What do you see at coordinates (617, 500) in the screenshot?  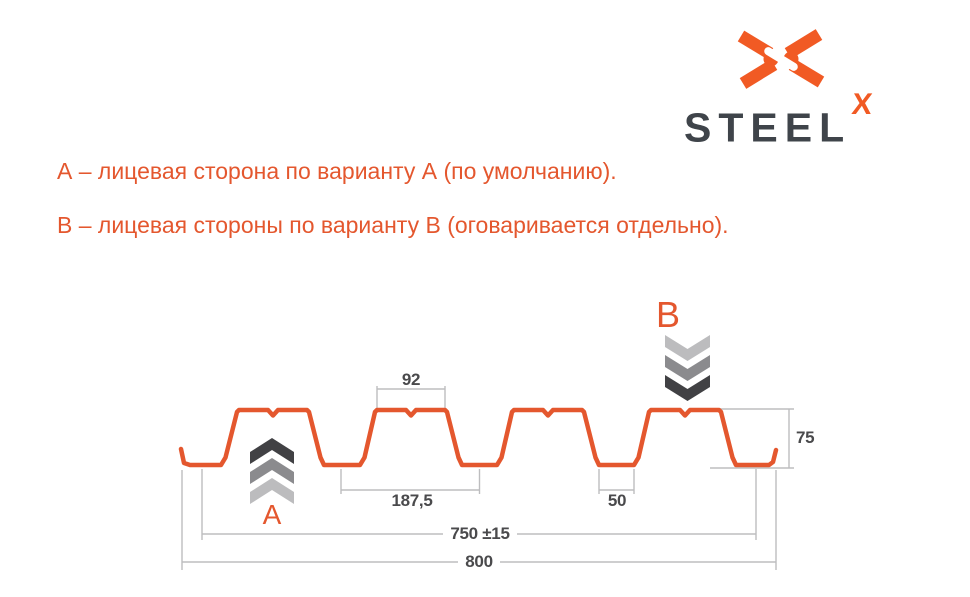 I see `dim-valley-width: 50` at bounding box center [617, 500].